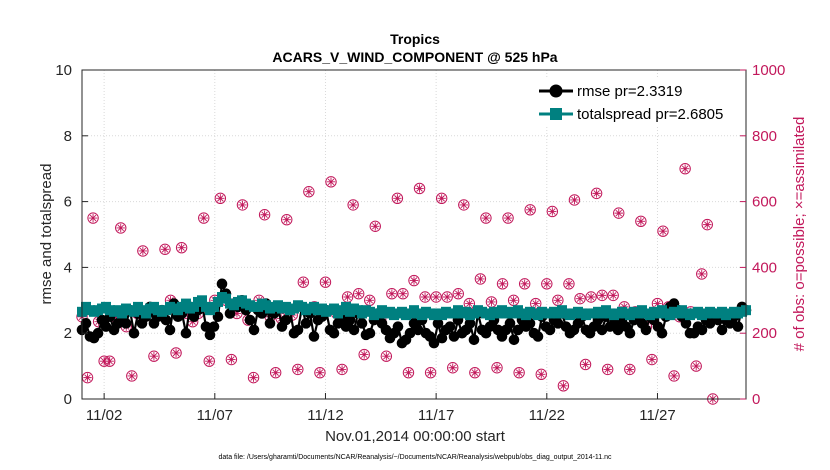 The height and width of the screenshot is (470, 830). Describe the element at coordinates (68, 399) in the screenshot. I see `y-tick-label: 0` at that location.